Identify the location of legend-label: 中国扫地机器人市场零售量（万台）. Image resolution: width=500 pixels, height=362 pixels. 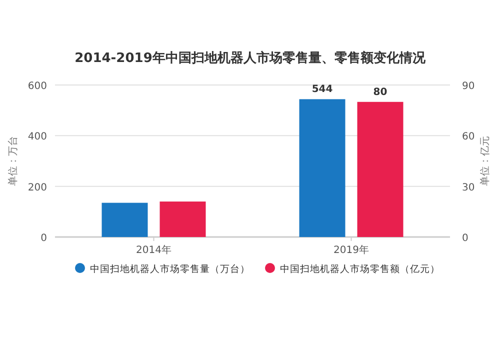
(170, 269).